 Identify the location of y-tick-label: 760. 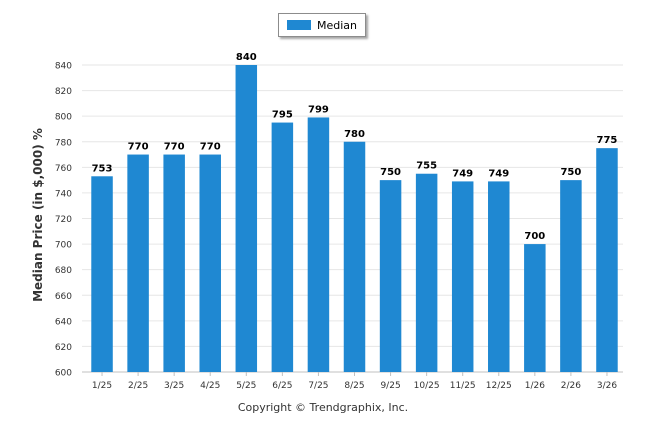
(63, 169).